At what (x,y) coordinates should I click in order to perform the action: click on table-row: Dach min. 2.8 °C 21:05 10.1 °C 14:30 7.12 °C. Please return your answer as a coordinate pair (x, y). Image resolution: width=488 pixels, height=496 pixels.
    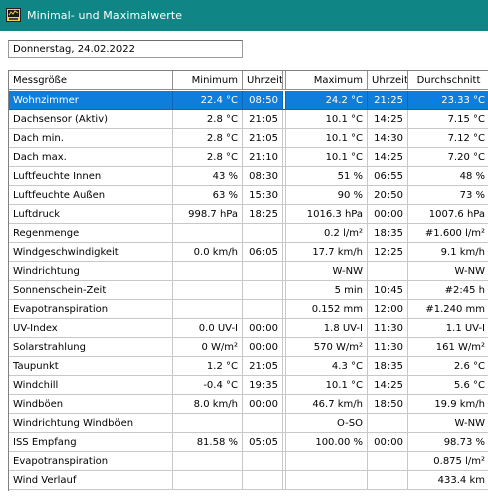
    Looking at the image, I should click on (248, 138).